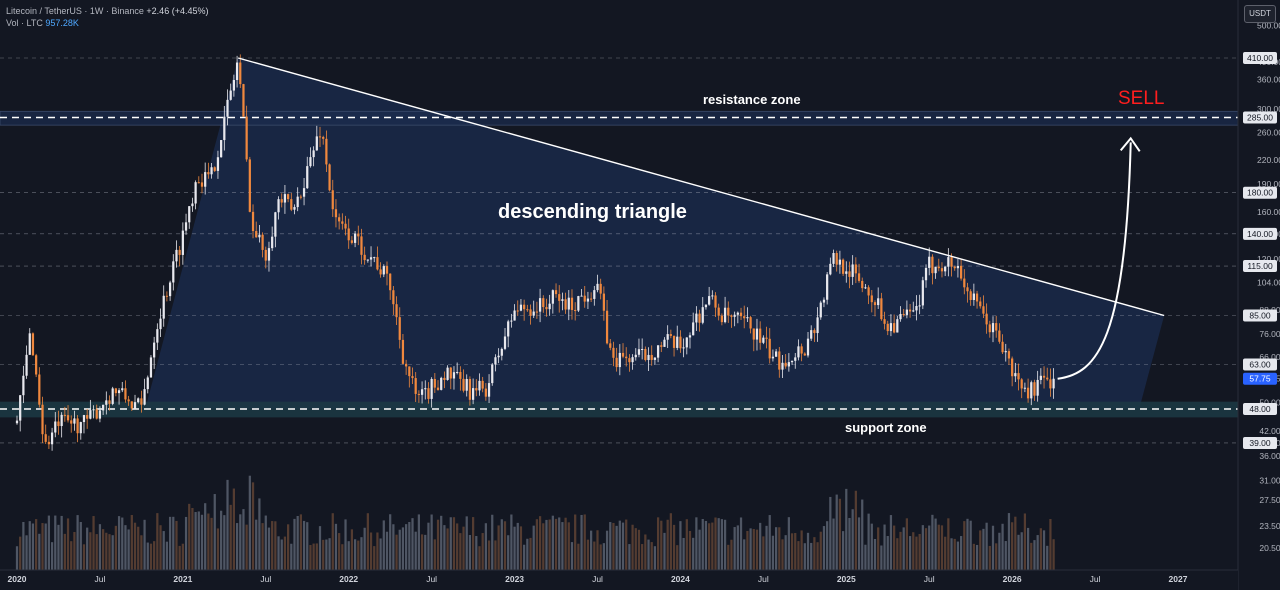 This screenshot has height=590, width=1280. What do you see at coordinates (75, 11) in the screenshot?
I see `symbol-title: Litecoin / TetherUS · 1W · Binance` at bounding box center [75, 11].